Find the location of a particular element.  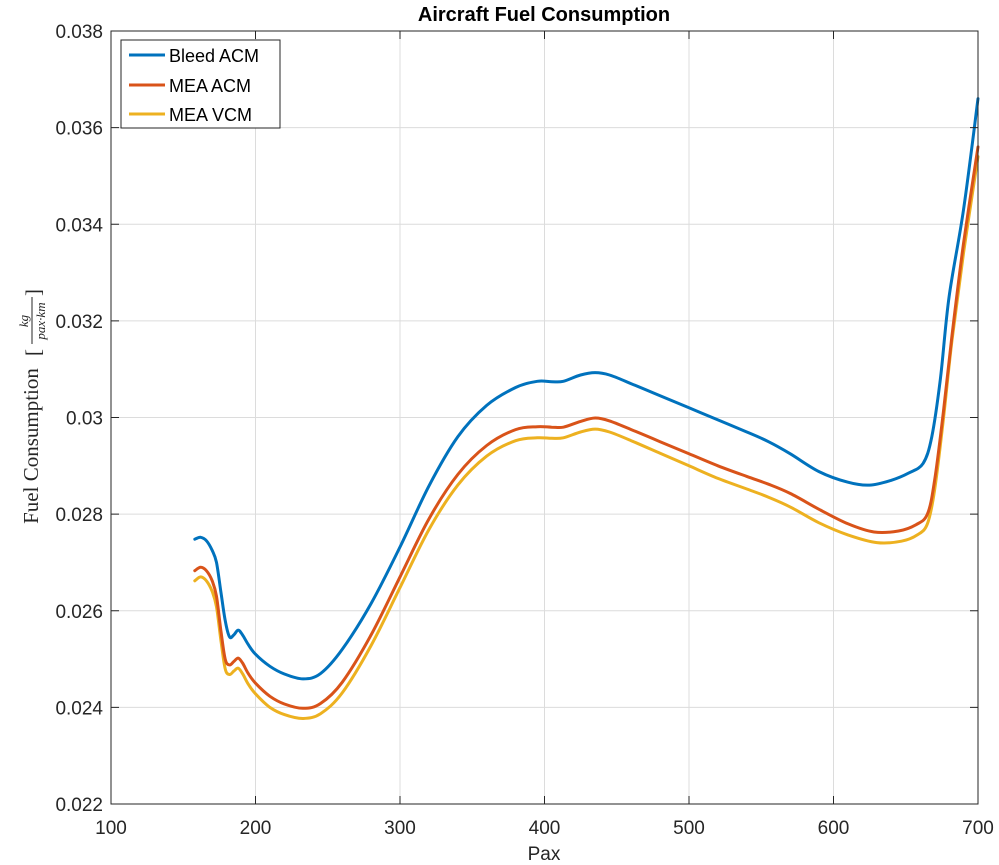

y-axis-label-text: Fuel Consumption is located at coordinates (31, 446).